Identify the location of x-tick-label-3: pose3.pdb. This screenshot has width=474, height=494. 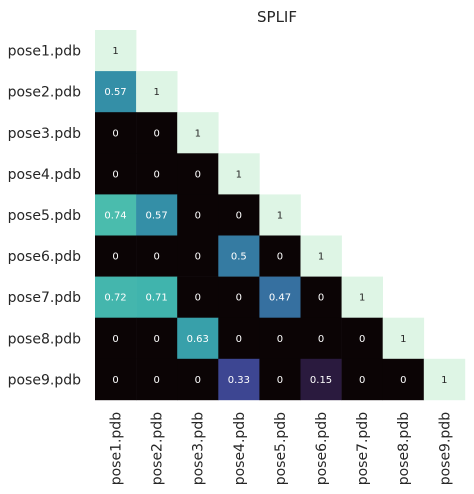
(199, 448).